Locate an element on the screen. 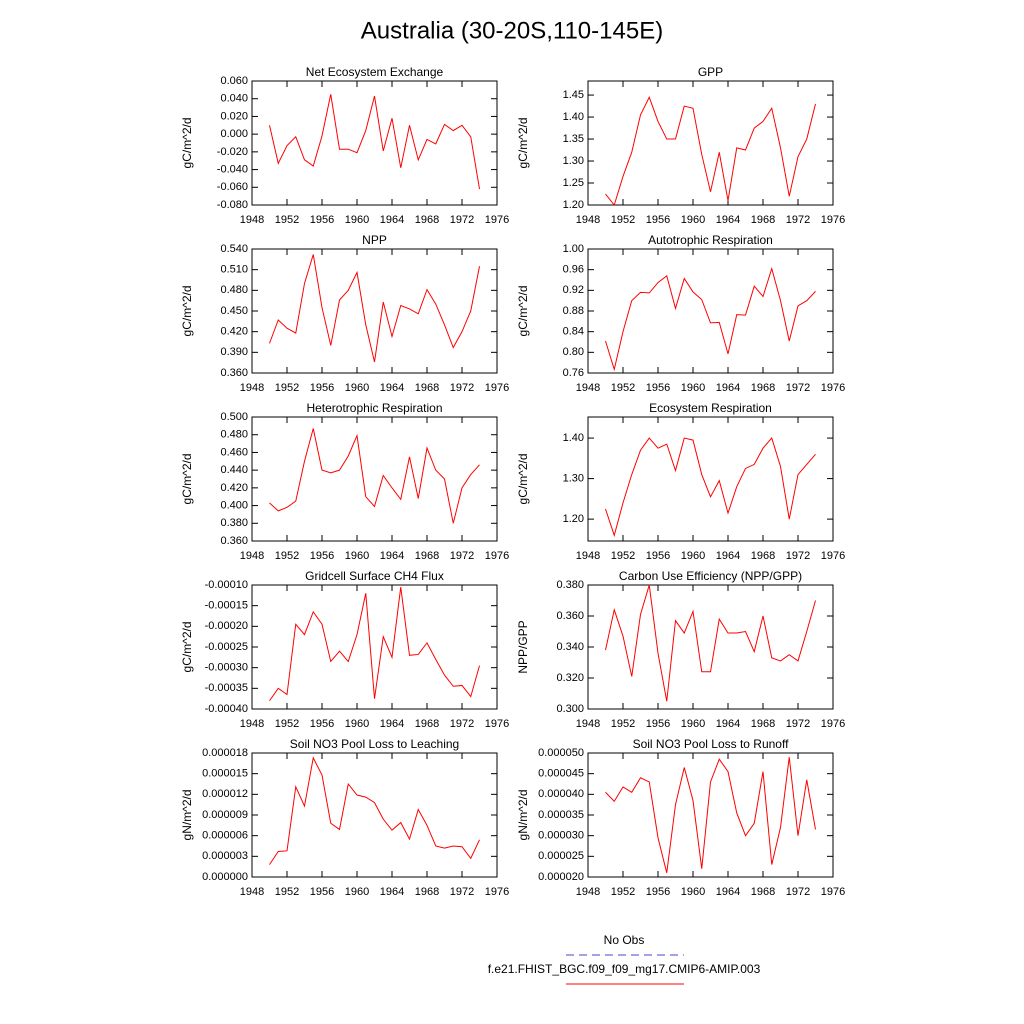 The width and height of the screenshot is (1024, 1024). y-tick-label: 0.000025 is located at coordinates (561, 856).